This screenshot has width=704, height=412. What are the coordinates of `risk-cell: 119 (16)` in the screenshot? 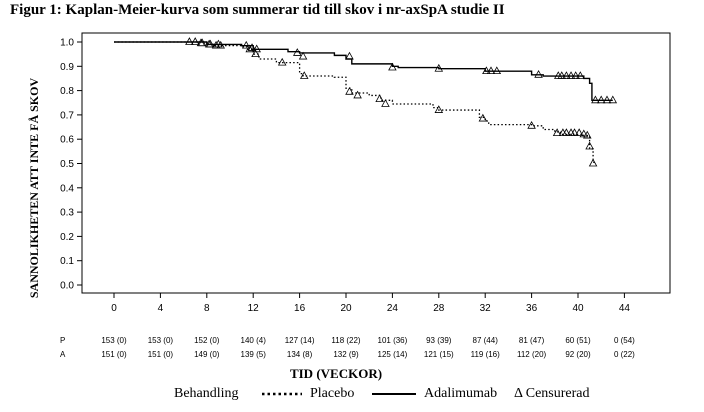 It's located at (486, 354).